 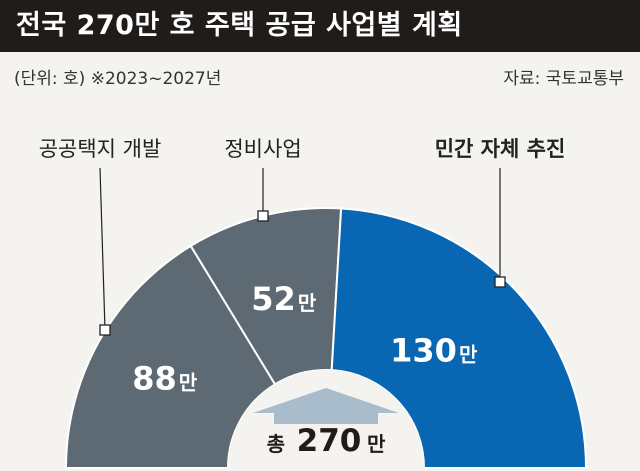 I want to click on leader-marker-정비사업, so click(x=263, y=216).